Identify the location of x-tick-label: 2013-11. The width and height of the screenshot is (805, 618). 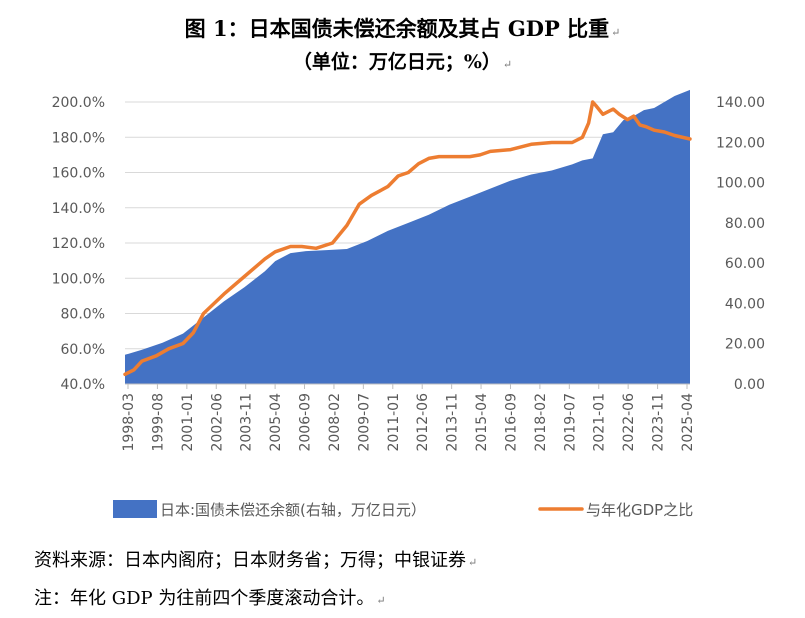
(453, 422).